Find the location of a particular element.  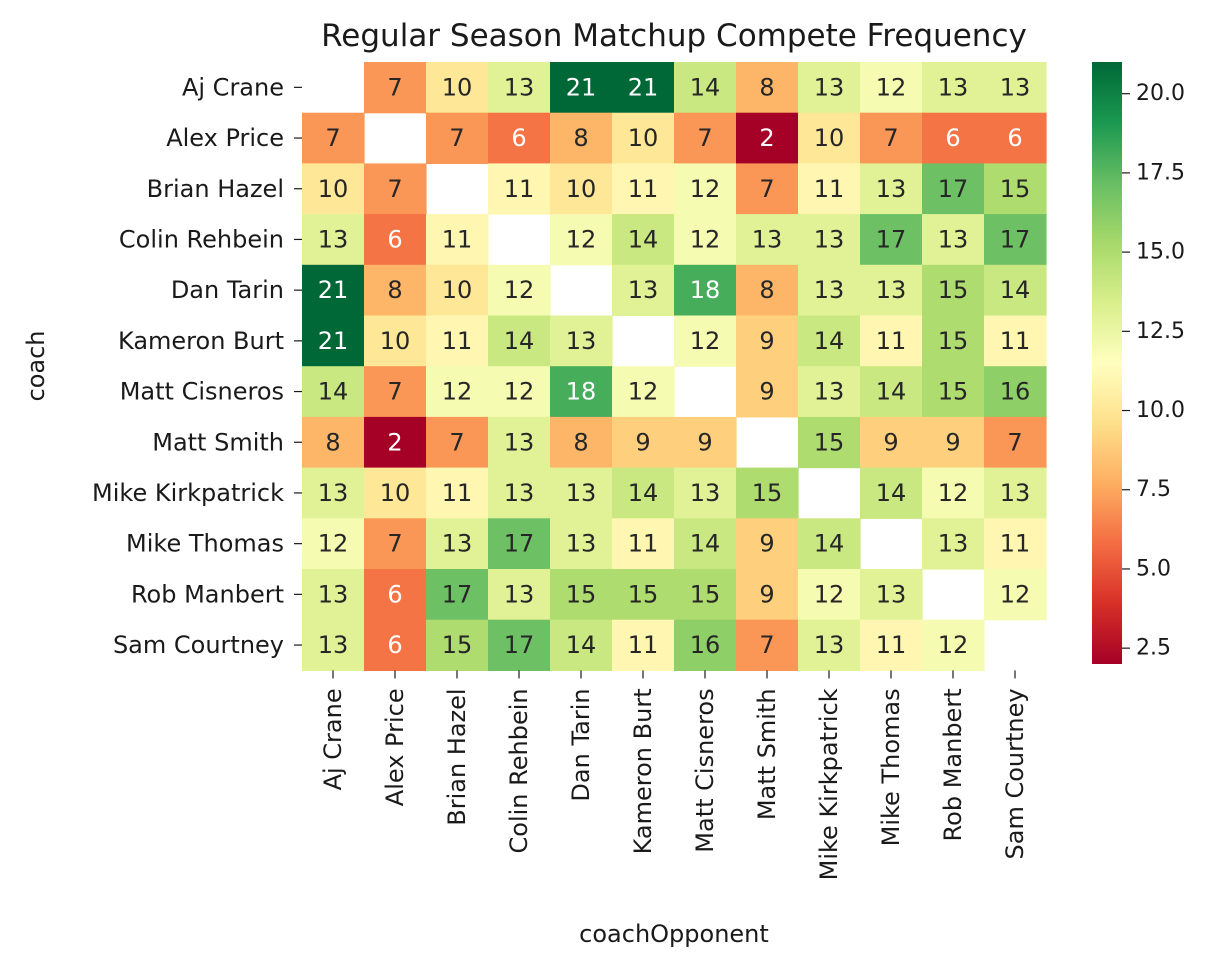

y-tick-label: Colin Rehbein is located at coordinates (201, 239).